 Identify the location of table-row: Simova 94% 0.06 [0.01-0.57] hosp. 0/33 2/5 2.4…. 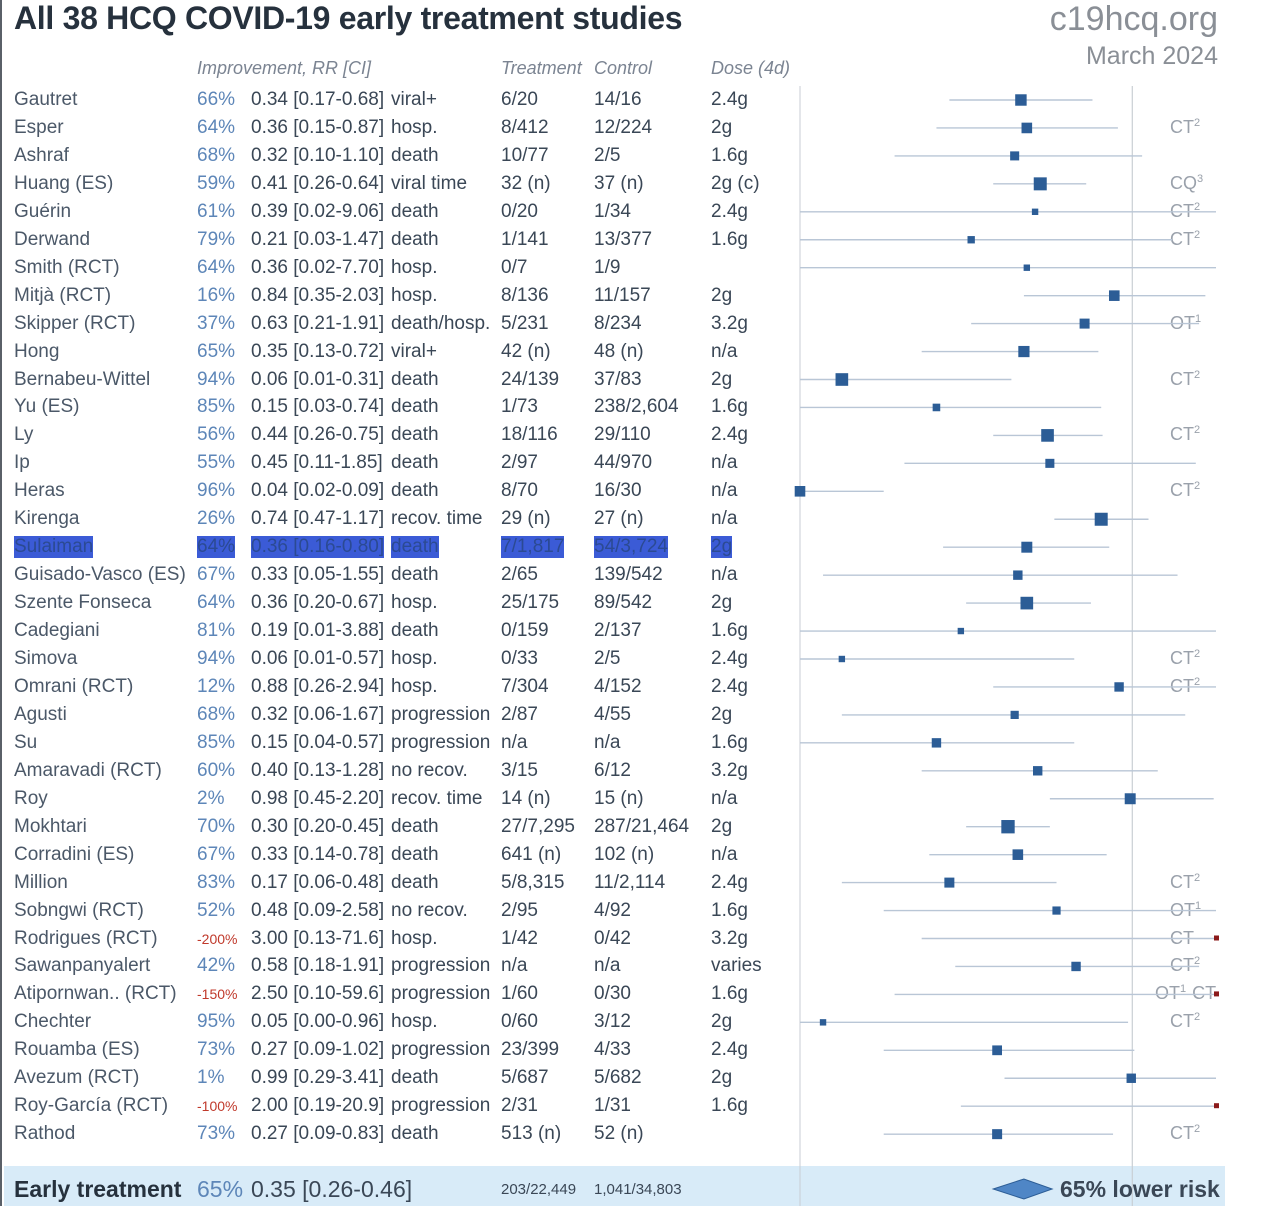
(612, 659).